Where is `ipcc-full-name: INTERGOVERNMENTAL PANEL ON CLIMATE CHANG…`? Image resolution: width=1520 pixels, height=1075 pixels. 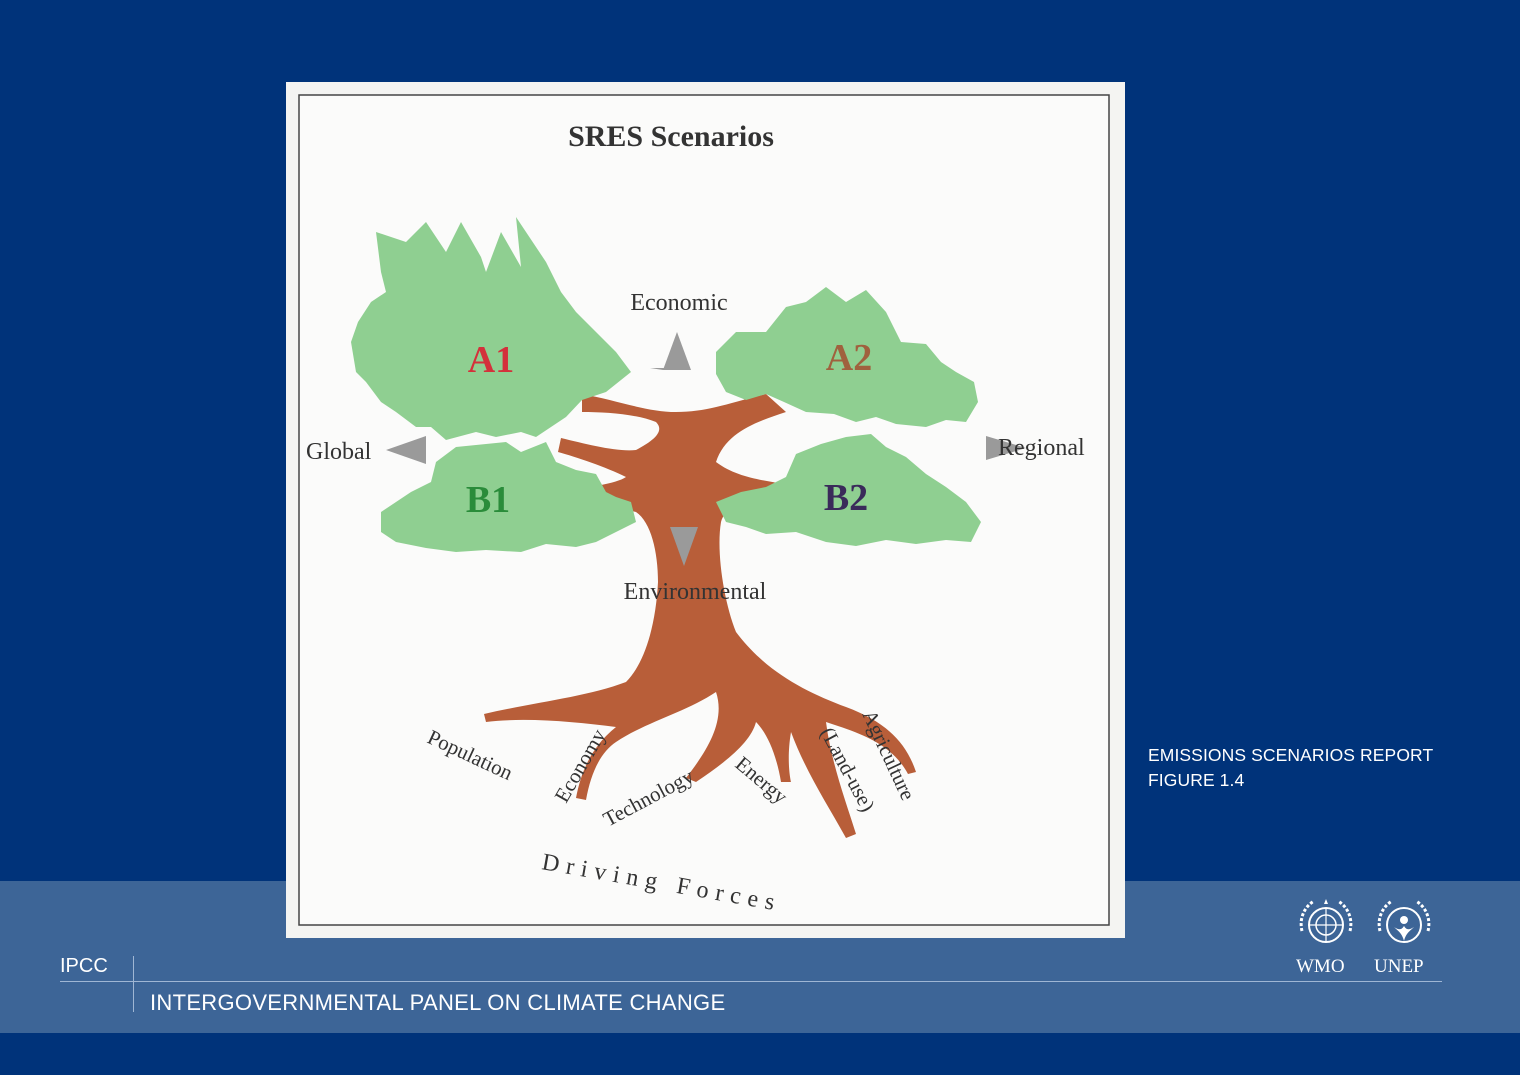 ipcc-full-name: INTERGOVERNMENTAL PANEL ON CLIMATE CHANG… is located at coordinates (438, 1002).